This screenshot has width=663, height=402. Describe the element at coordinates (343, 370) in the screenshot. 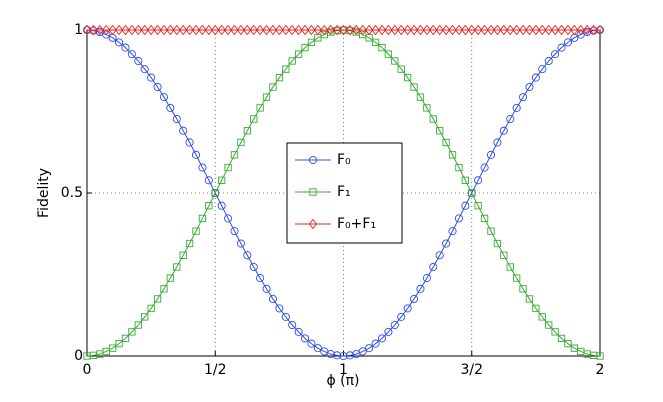

I see `x-tick-label: 1` at that location.